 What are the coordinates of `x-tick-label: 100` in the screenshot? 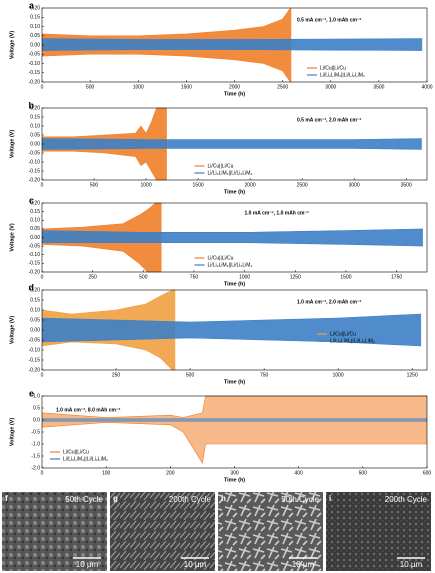 It's located at (106, 473).